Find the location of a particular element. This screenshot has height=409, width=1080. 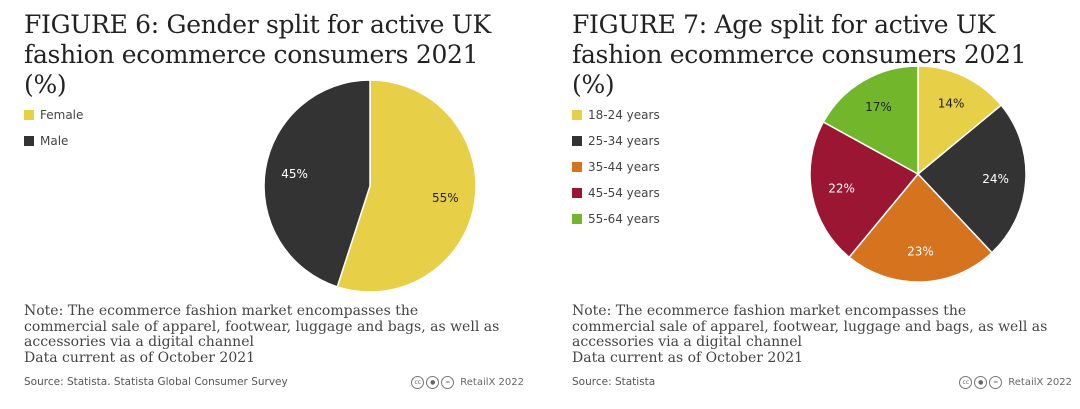

pie-slice-25-34-years is located at coordinates (971, 179).